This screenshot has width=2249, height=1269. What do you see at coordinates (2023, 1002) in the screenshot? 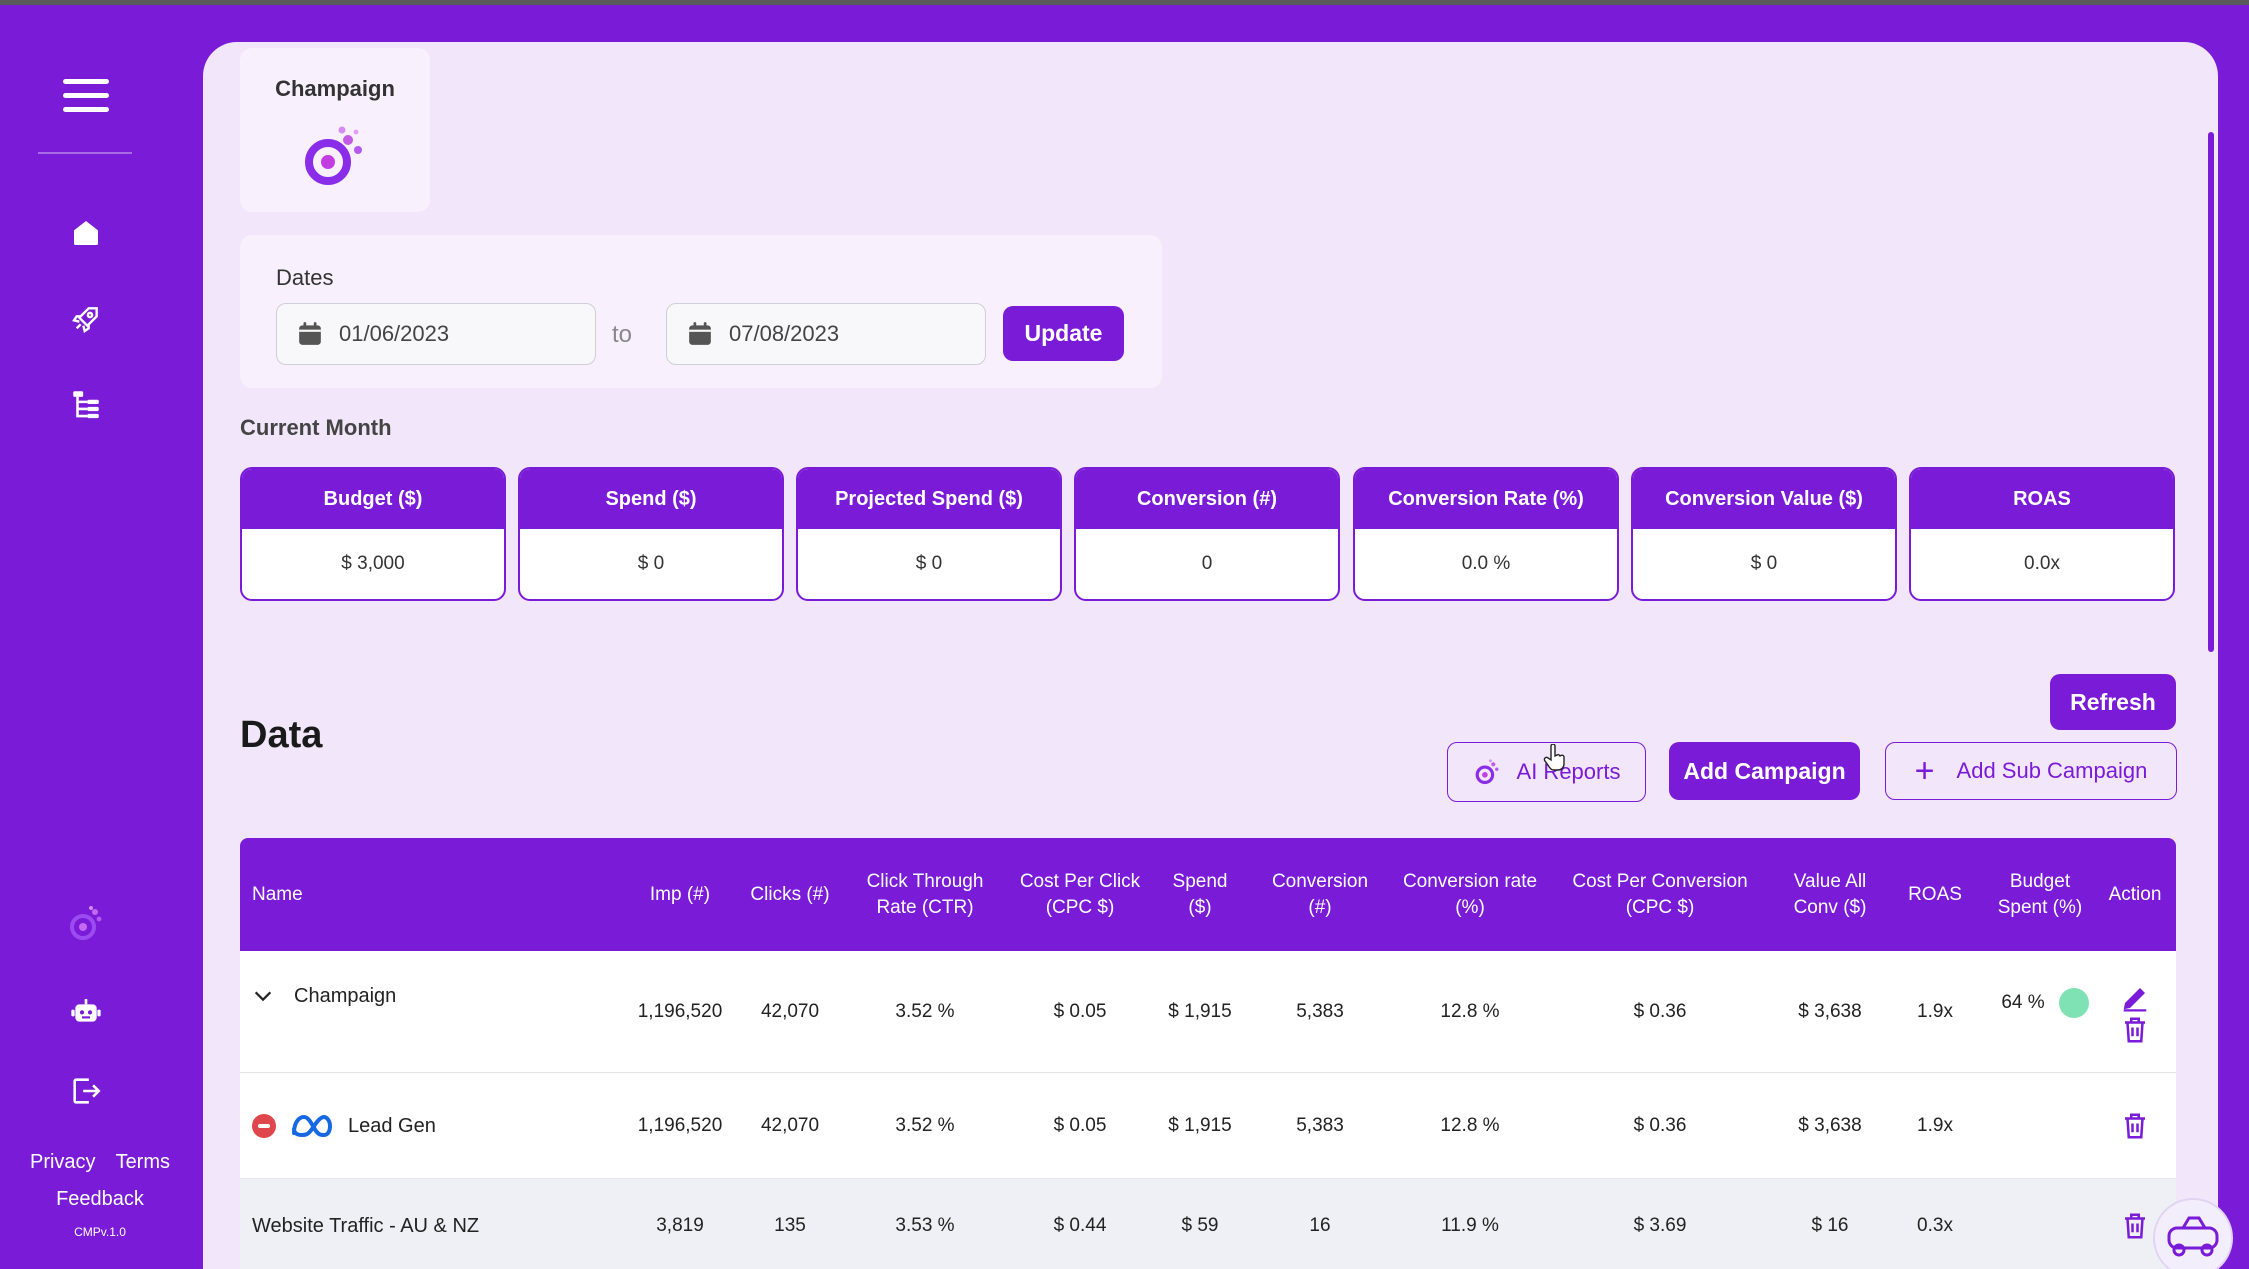
I see `budget-spent-value: 64 %` at bounding box center [2023, 1002].